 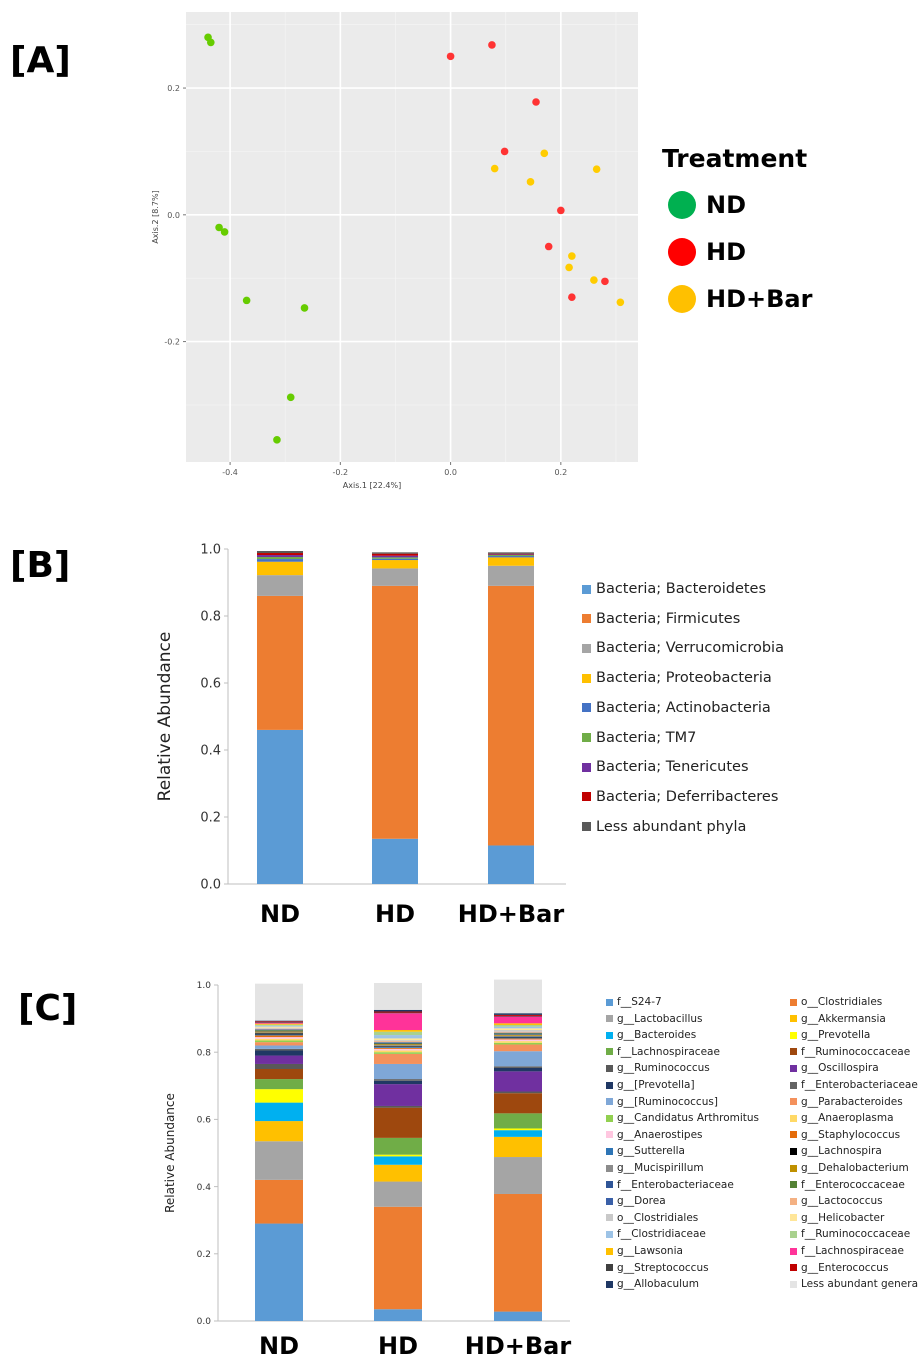 I want to click on legend-item-hd: HD, so click(x=707, y=252).